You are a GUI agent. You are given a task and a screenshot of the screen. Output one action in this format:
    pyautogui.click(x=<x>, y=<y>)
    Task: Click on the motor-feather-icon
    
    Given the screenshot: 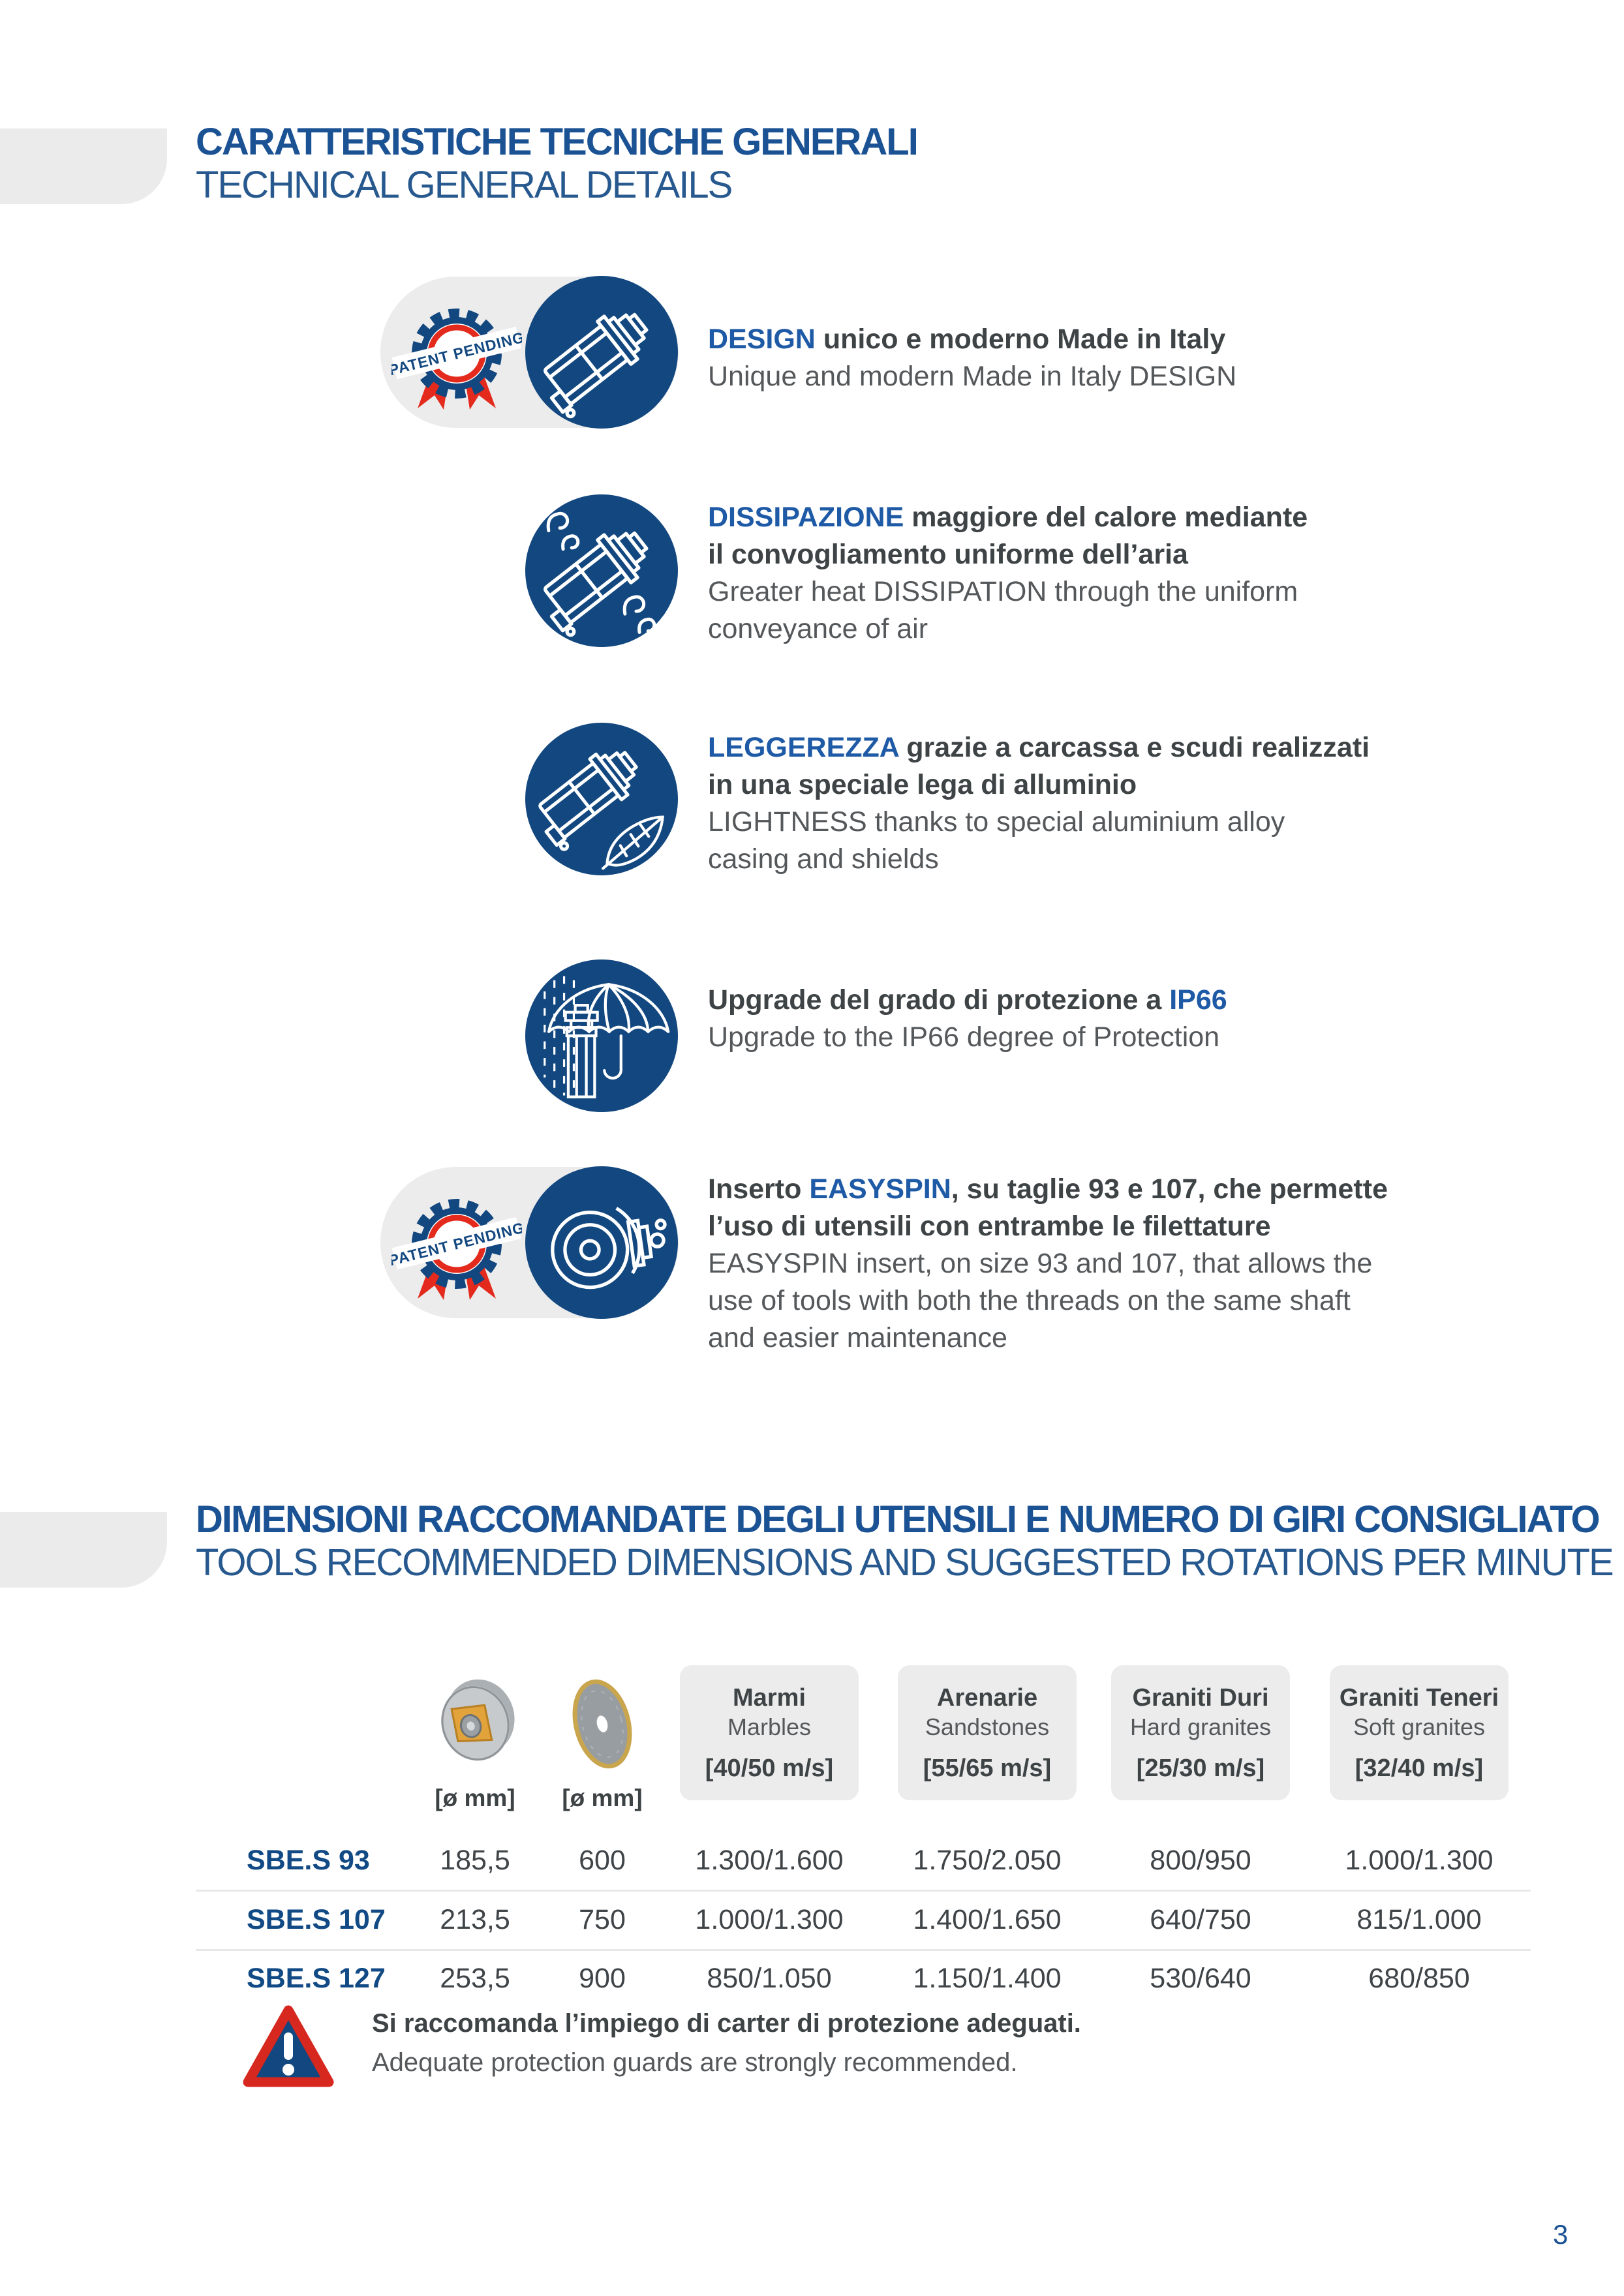 What is the action you would take?
    pyautogui.click(x=601, y=799)
    